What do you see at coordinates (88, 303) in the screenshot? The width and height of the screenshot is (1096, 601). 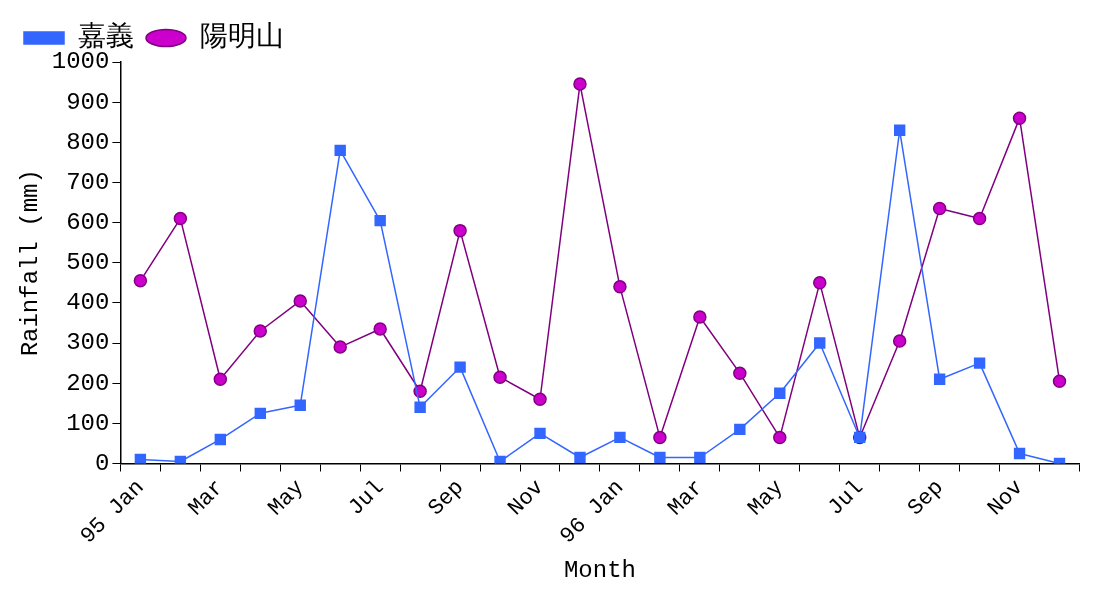 I see `y-tick-label: 400` at bounding box center [88, 303].